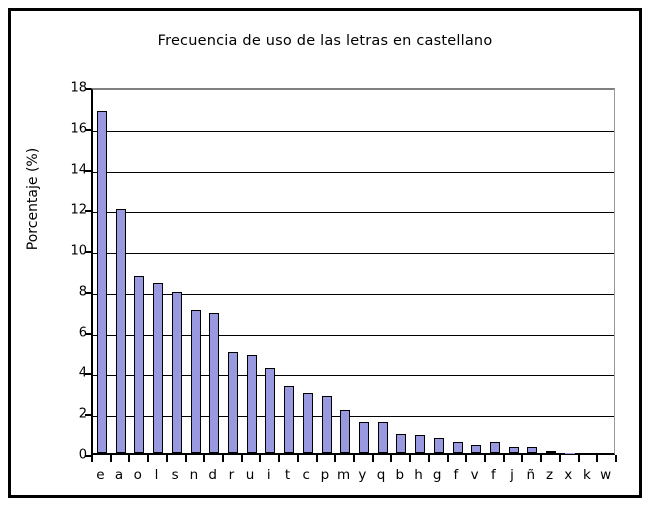  Describe the element at coordinates (587, 475) in the screenshot. I see `x-axis-tick-label: k` at that location.